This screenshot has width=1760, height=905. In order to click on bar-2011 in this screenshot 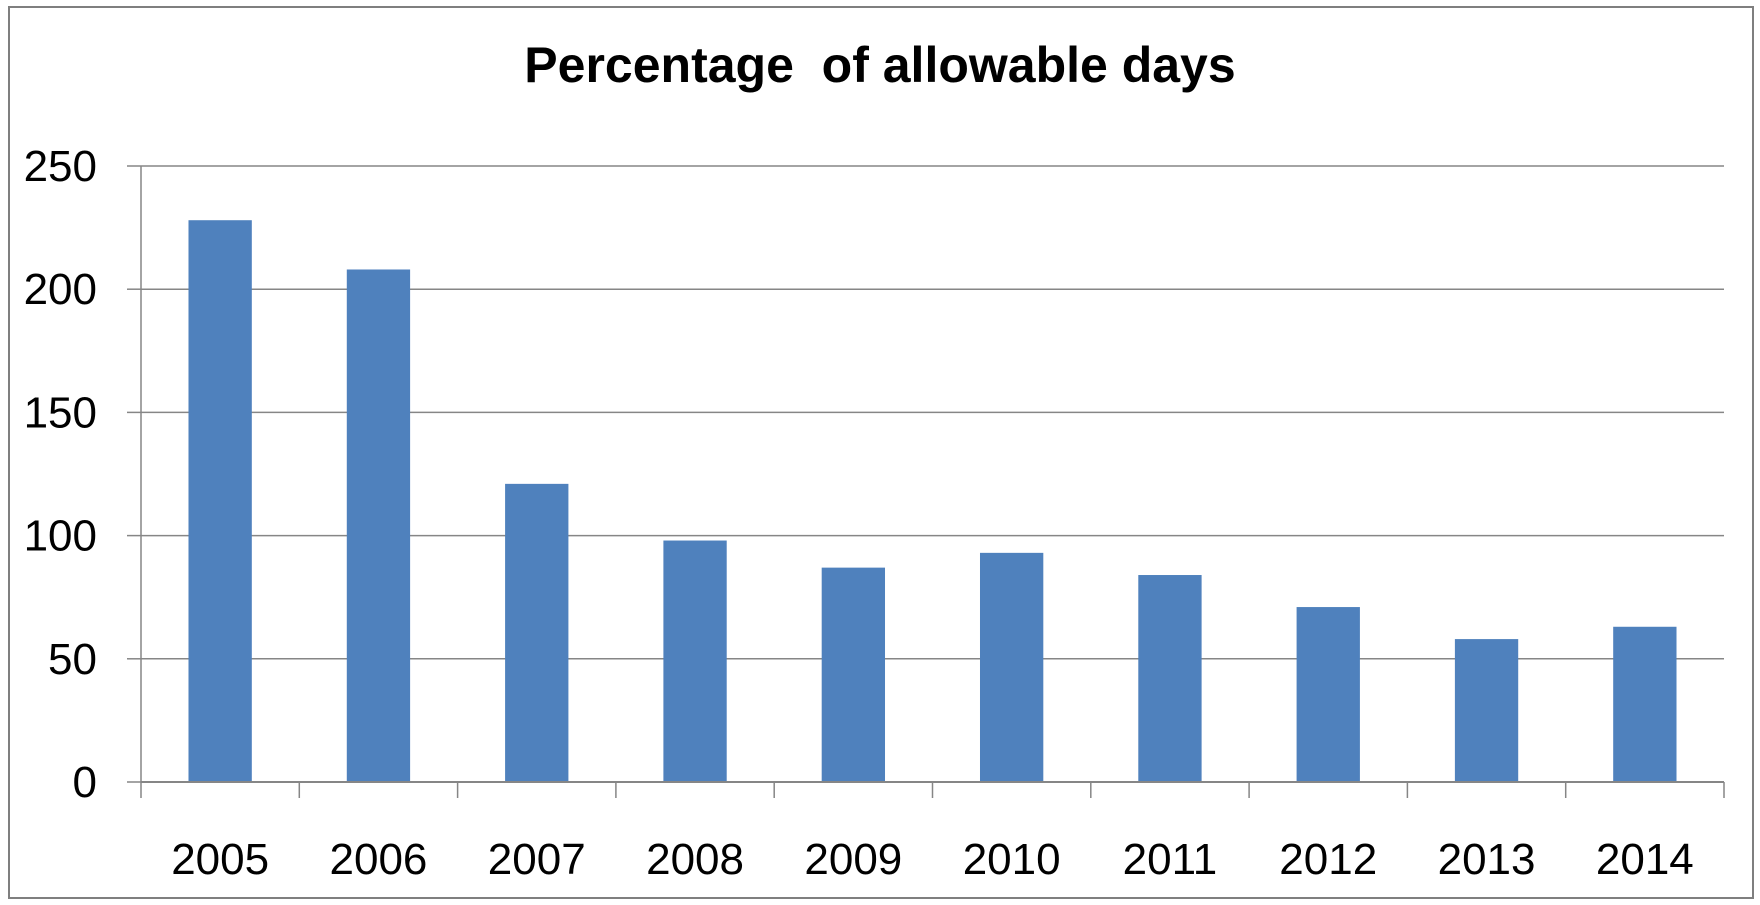, I will do `click(1170, 678)`.